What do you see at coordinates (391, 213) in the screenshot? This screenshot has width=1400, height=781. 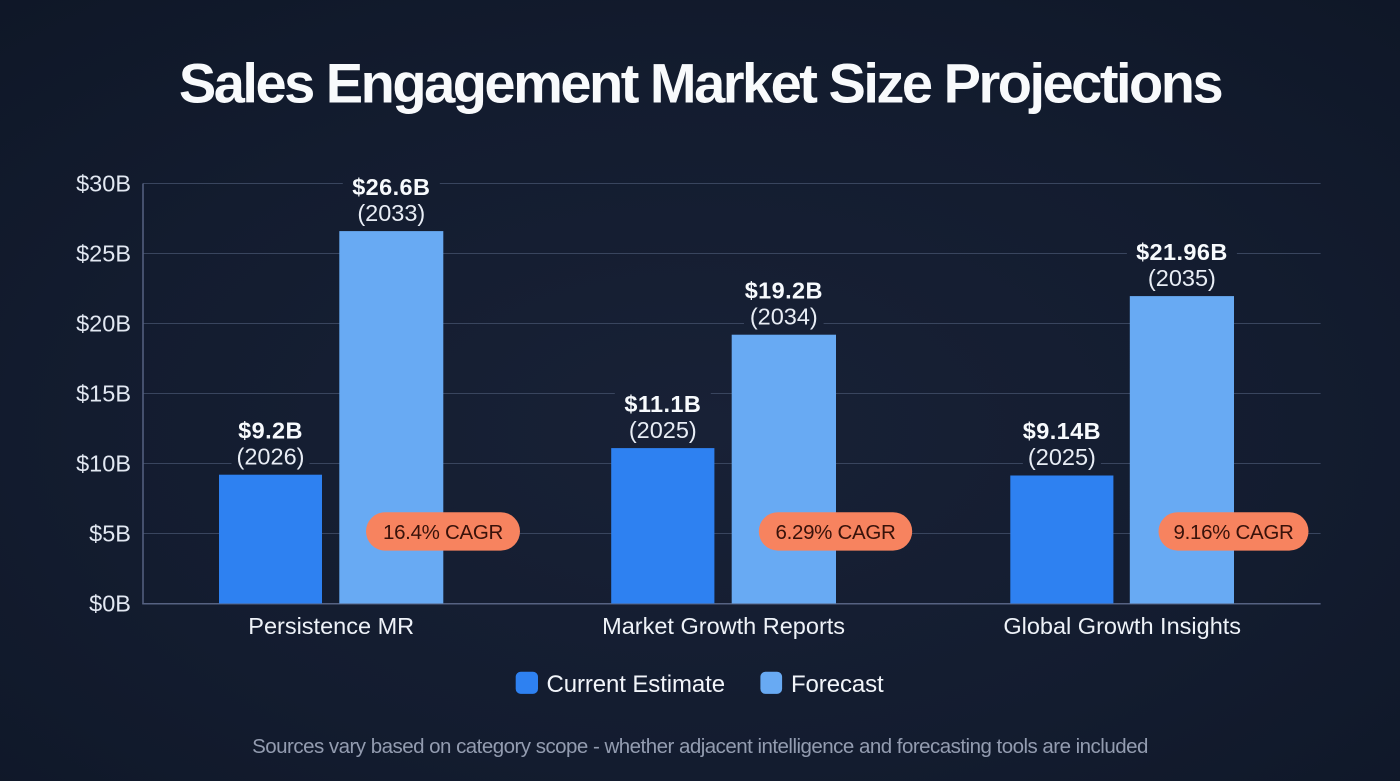 I see `svg-text: (2033)` at bounding box center [391, 213].